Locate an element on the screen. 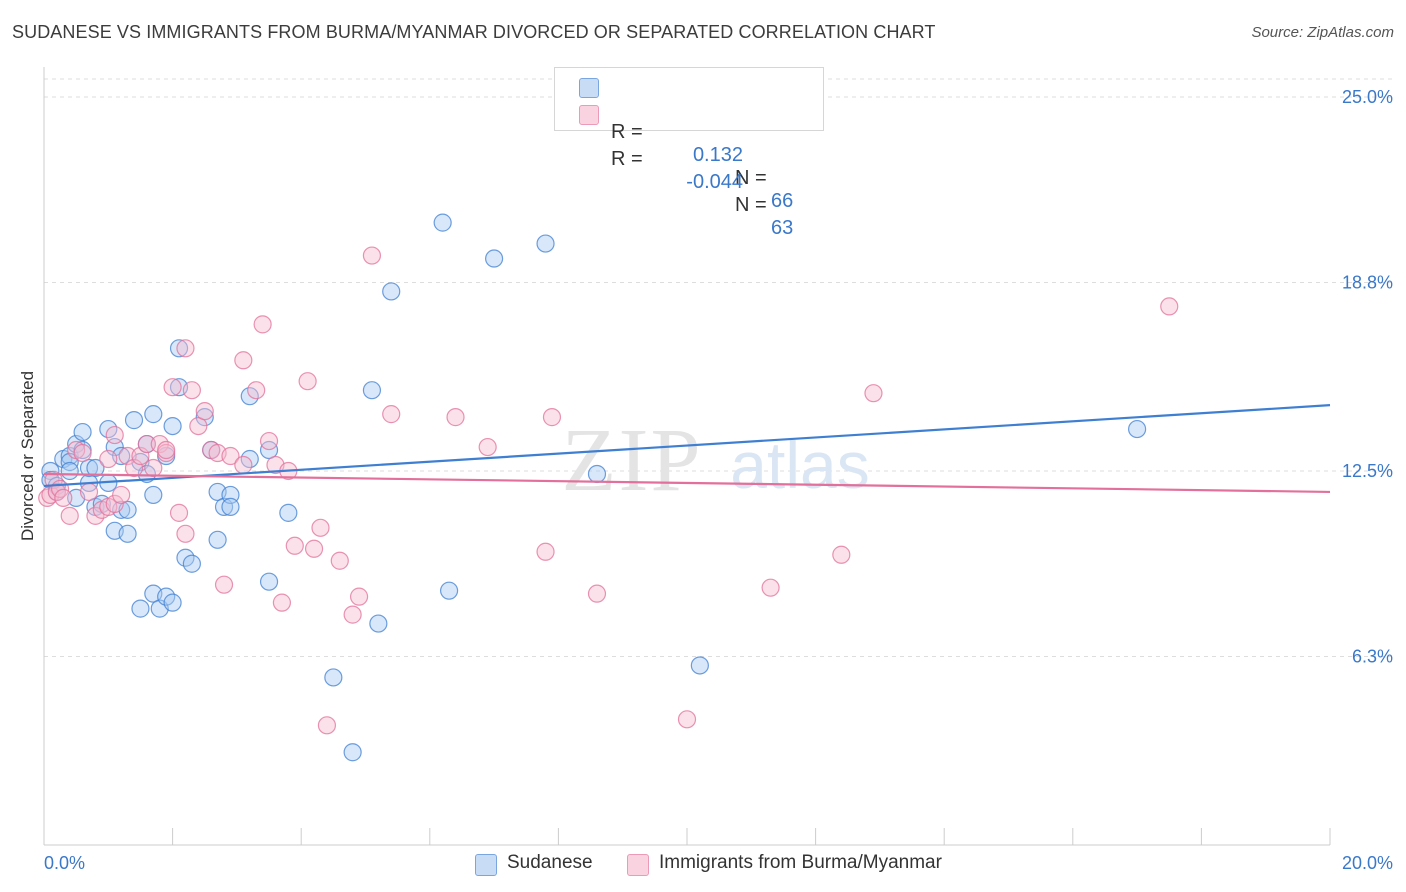  x-tick-label: 20.0% is located at coordinates (1367, 863).